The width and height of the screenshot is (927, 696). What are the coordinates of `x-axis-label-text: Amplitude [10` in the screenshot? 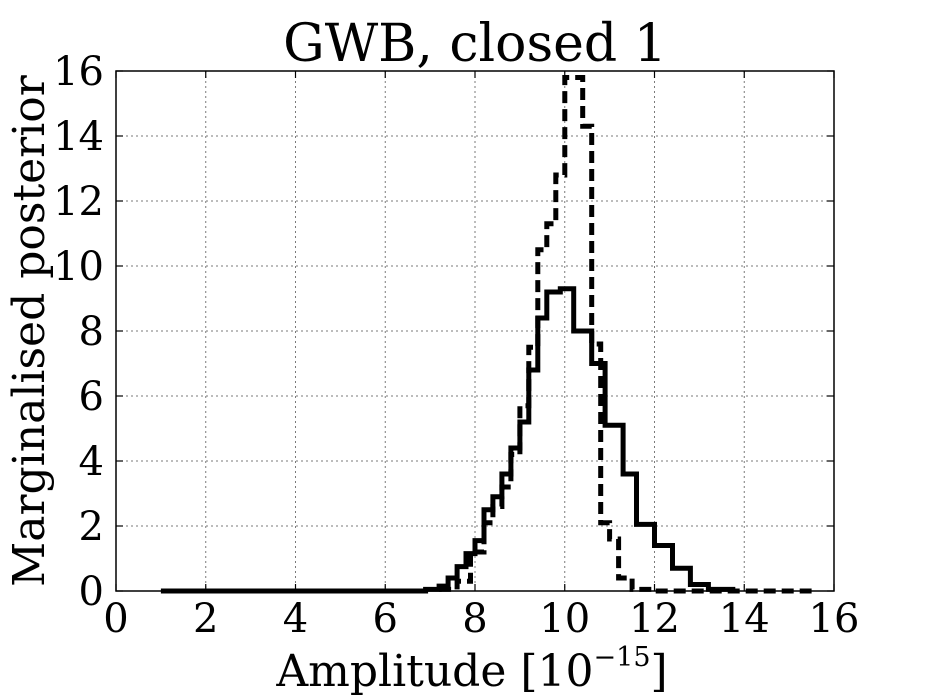 It's located at (434, 671).